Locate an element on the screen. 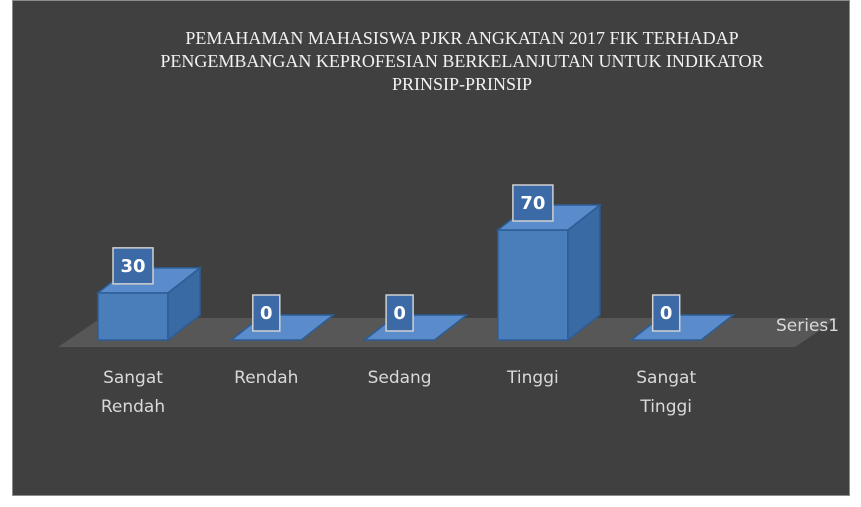 The width and height of the screenshot is (861, 507). bar is located at coordinates (549, 272).